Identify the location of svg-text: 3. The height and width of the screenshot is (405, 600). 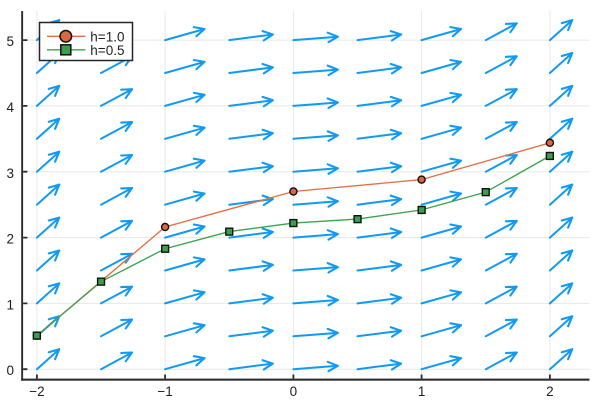
(10, 173).